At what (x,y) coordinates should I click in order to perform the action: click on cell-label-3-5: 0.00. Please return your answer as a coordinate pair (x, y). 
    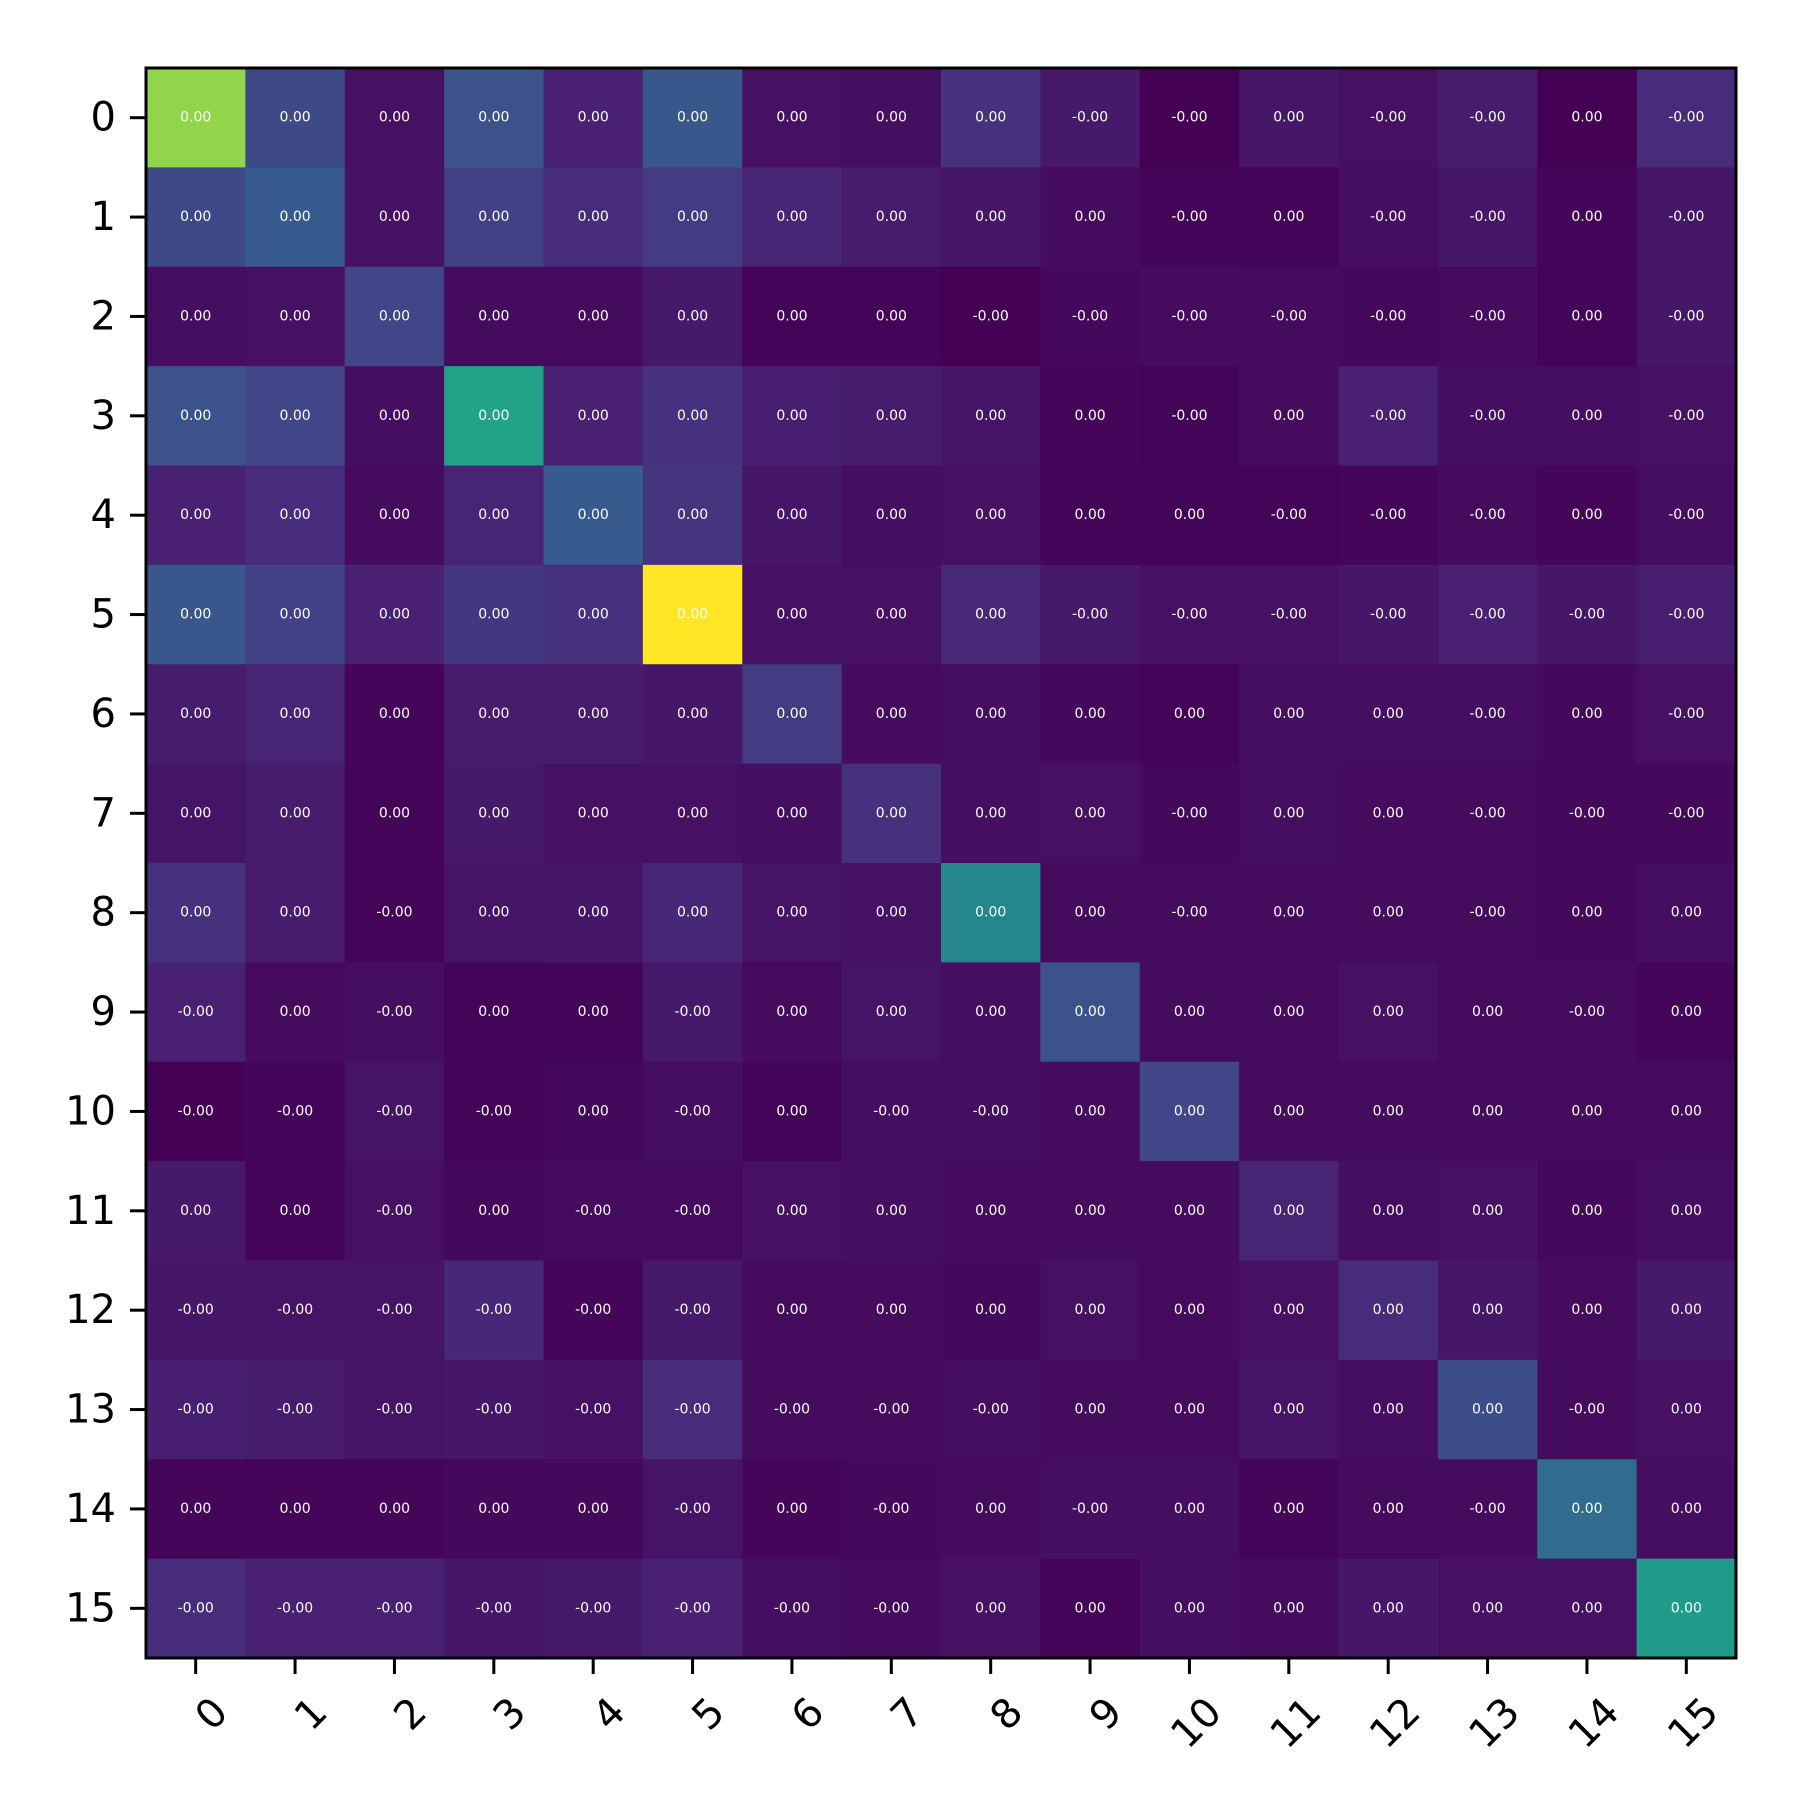
    Looking at the image, I should click on (692, 416).